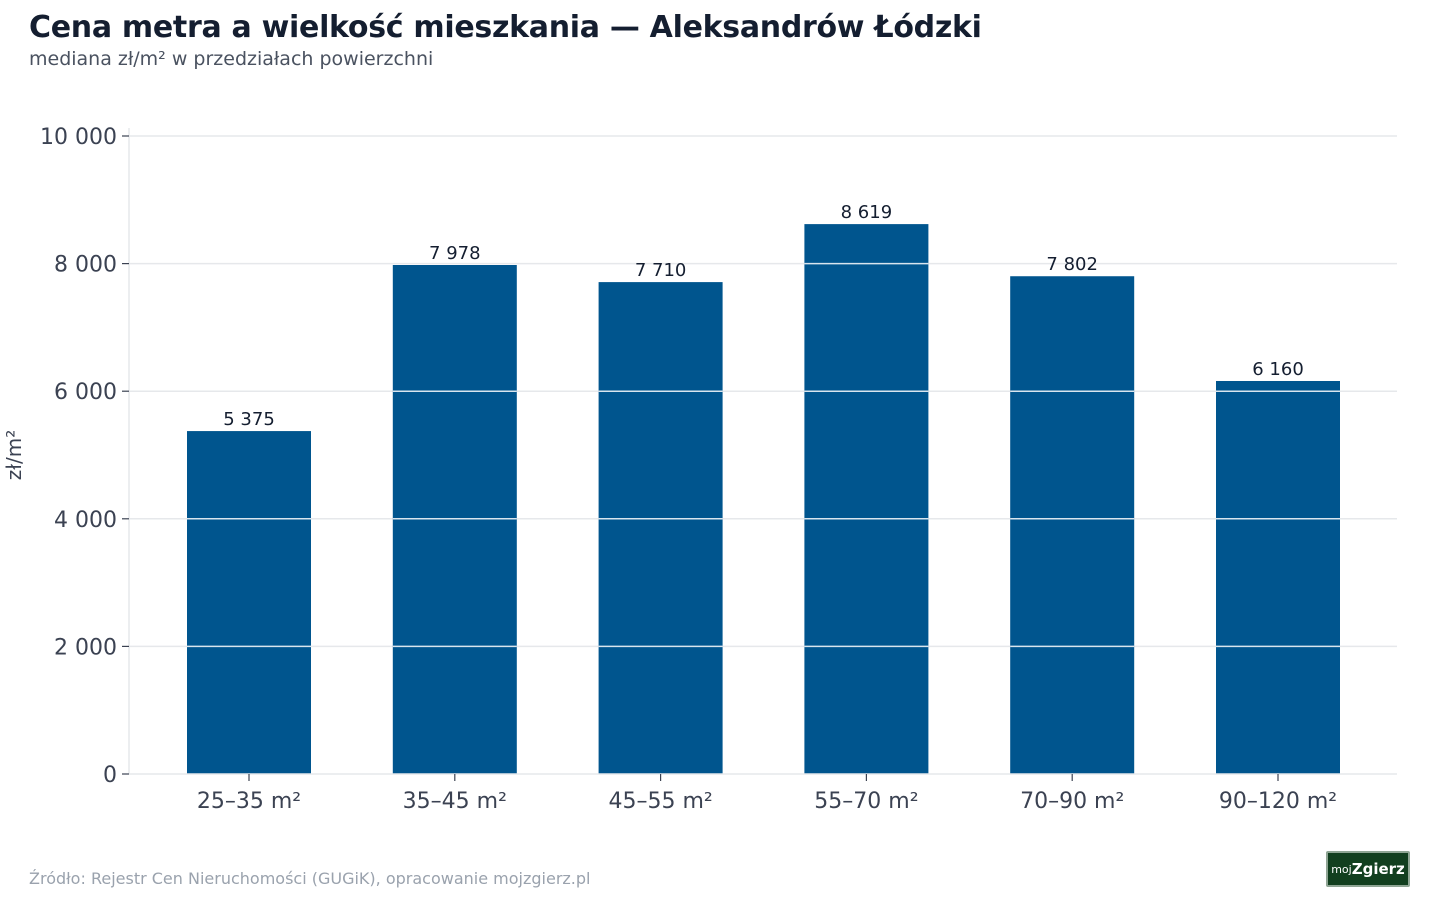  I want to click on logo-text-part1: moj, so click(1341, 869).